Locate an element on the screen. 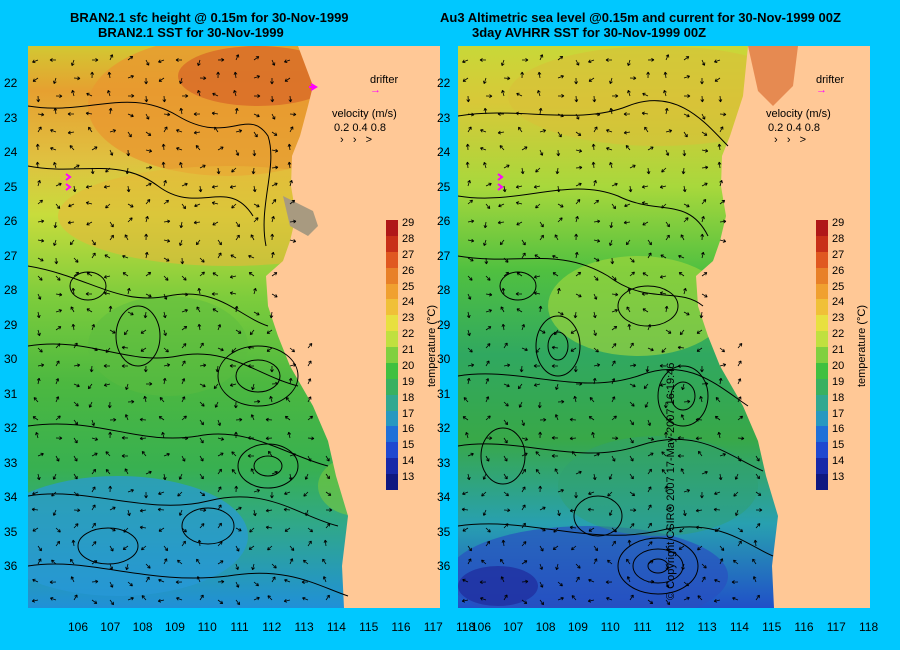 The width and height of the screenshot is (900, 650). colorbar-tick-label: 26 is located at coordinates (408, 270).